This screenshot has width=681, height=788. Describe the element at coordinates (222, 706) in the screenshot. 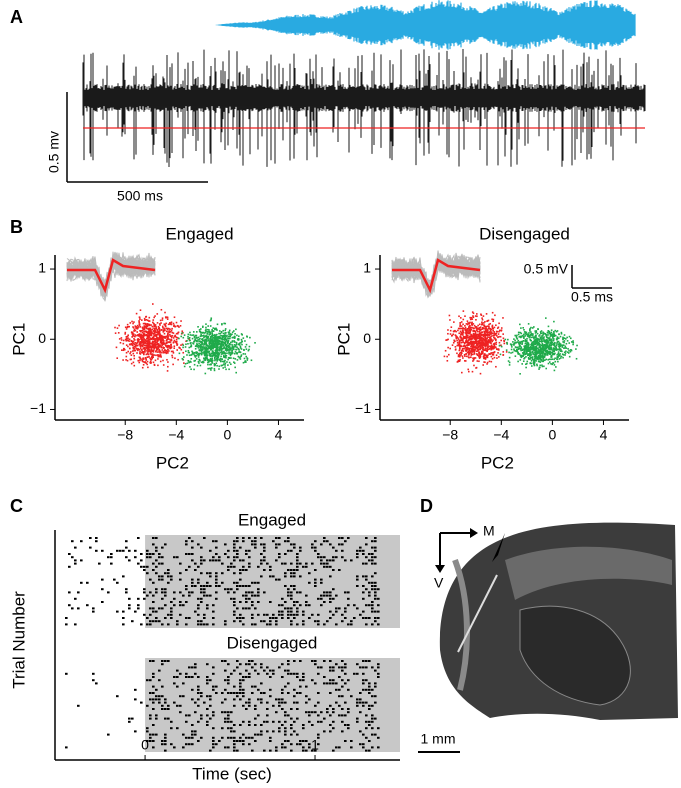

I see `spike-rows` at that location.